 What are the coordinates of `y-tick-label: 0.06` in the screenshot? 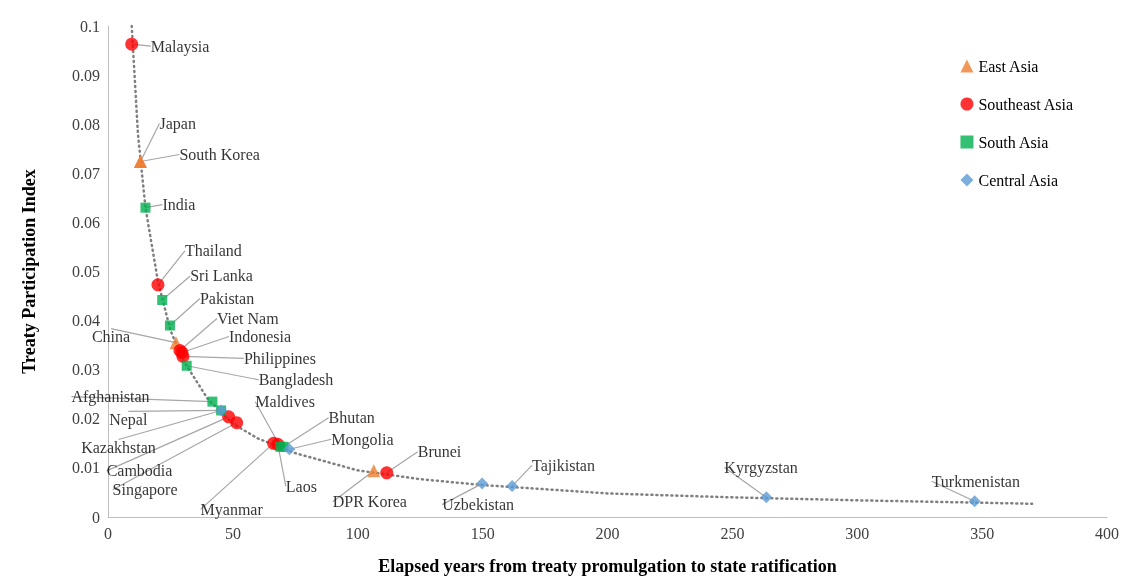 It's located at (86, 222).